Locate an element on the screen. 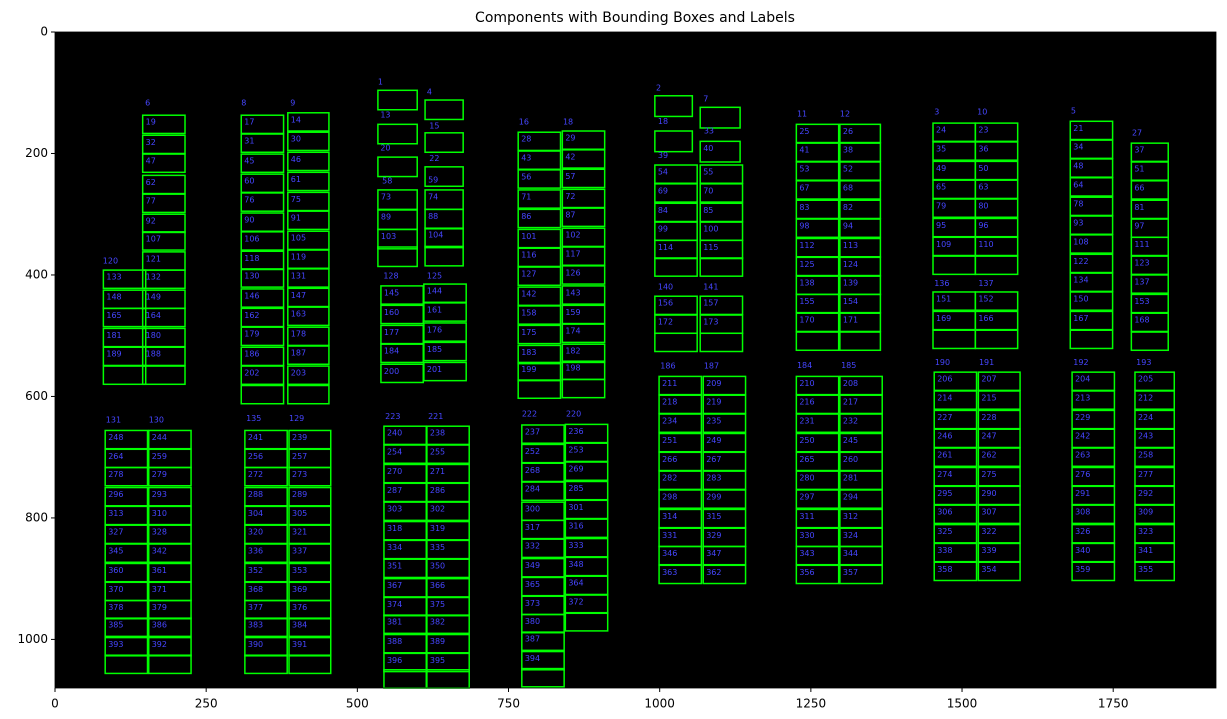 Image resolution: width=1227 pixels, height=719 pixels. box-label: 376 is located at coordinates (299, 607).